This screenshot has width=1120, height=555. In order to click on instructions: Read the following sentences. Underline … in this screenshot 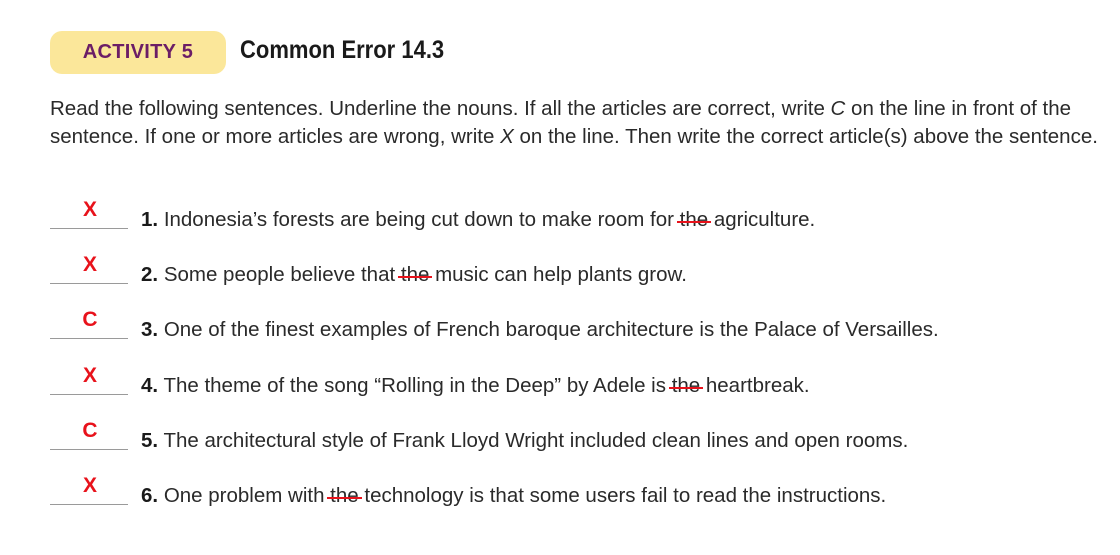, I will do `click(575, 123)`.